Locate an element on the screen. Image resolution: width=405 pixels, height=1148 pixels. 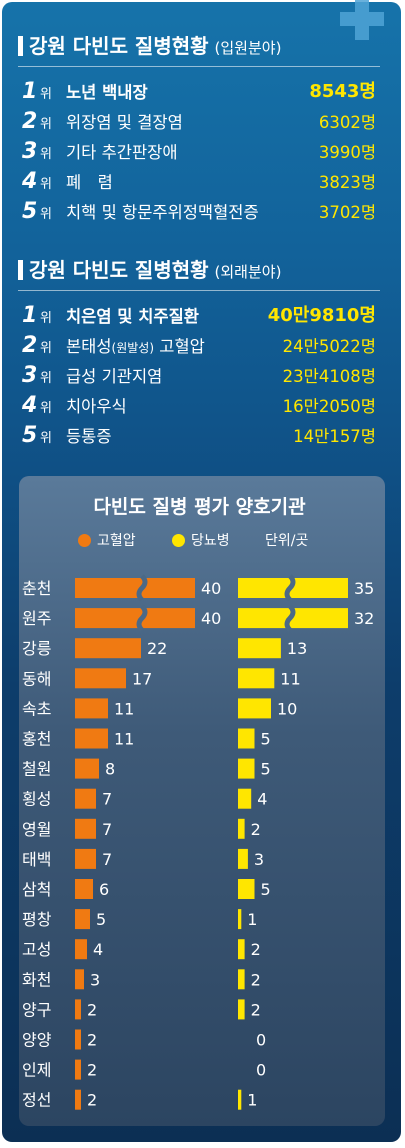
category-label-3: 동해 is located at coordinates (36, 678).